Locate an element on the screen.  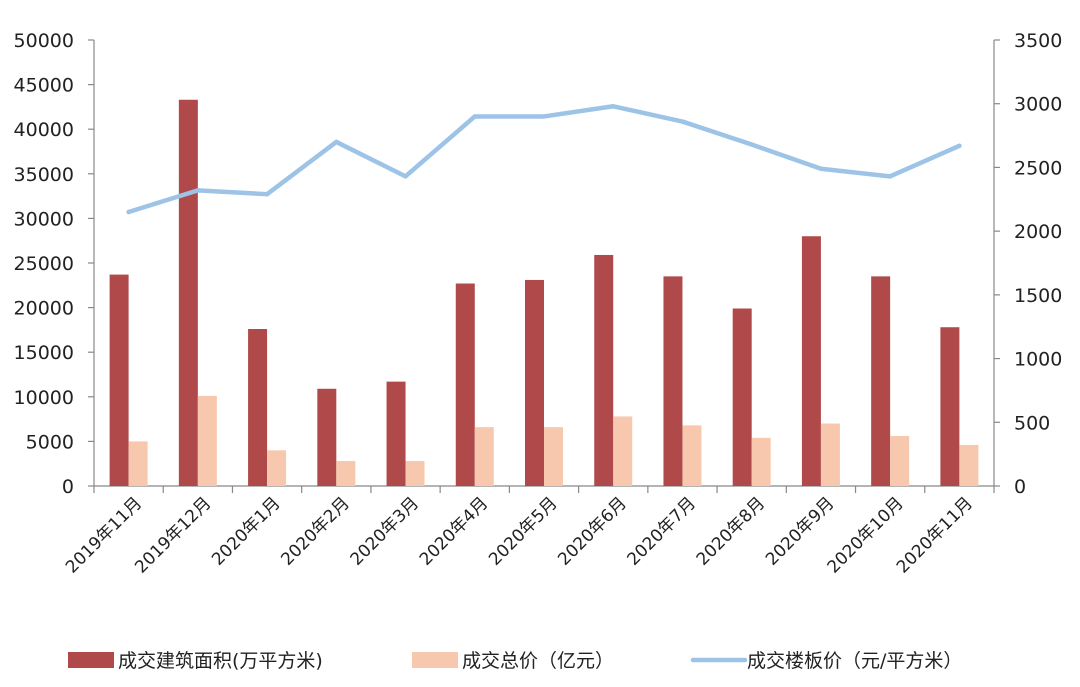
right-axis-tick-label: 1500 is located at coordinates (1038, 296).